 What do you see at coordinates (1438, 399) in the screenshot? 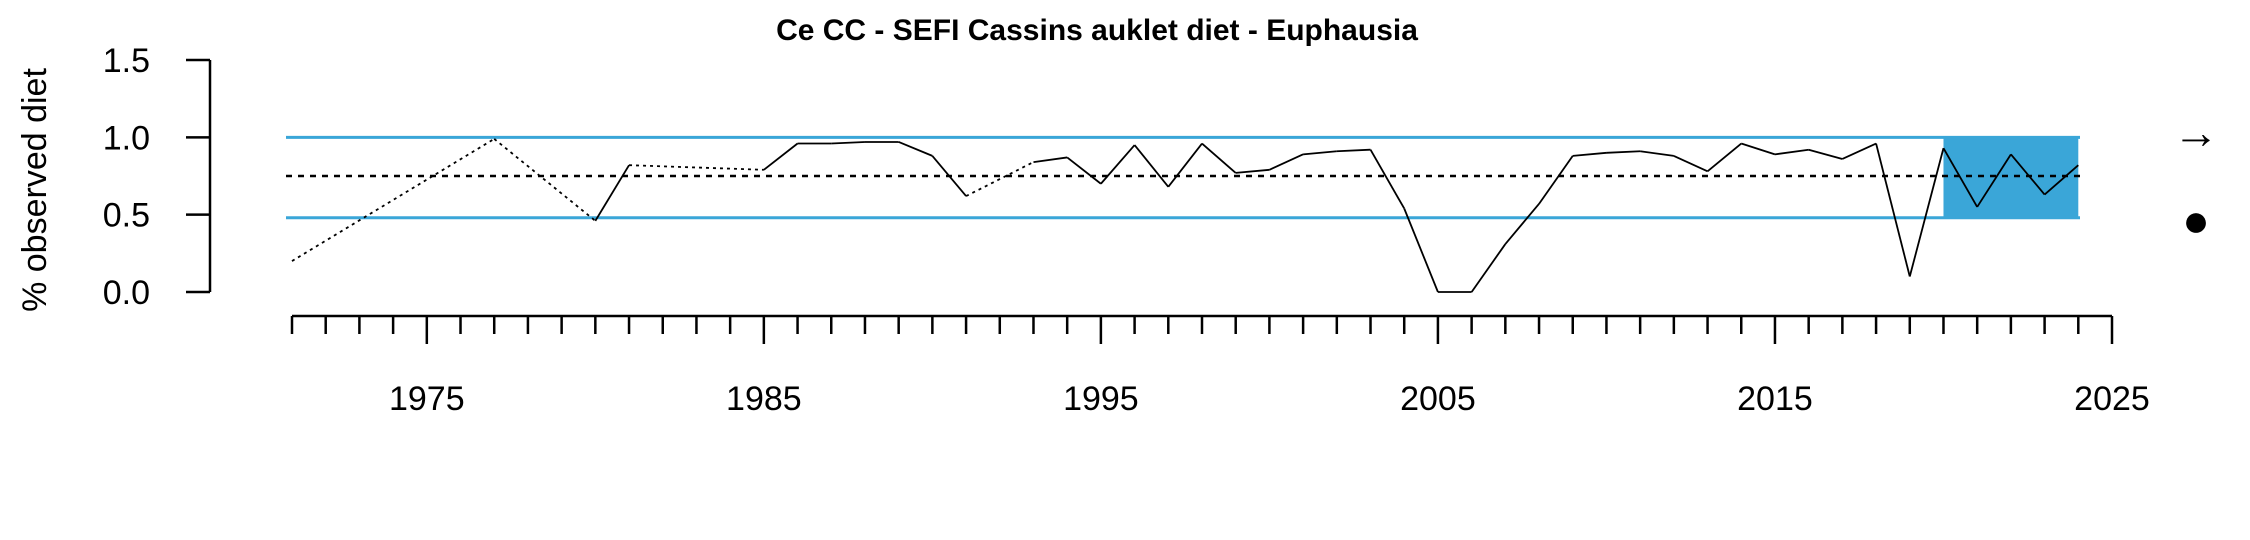
I see `x-tick-label: 2005` at bounding box center [1438, 399].